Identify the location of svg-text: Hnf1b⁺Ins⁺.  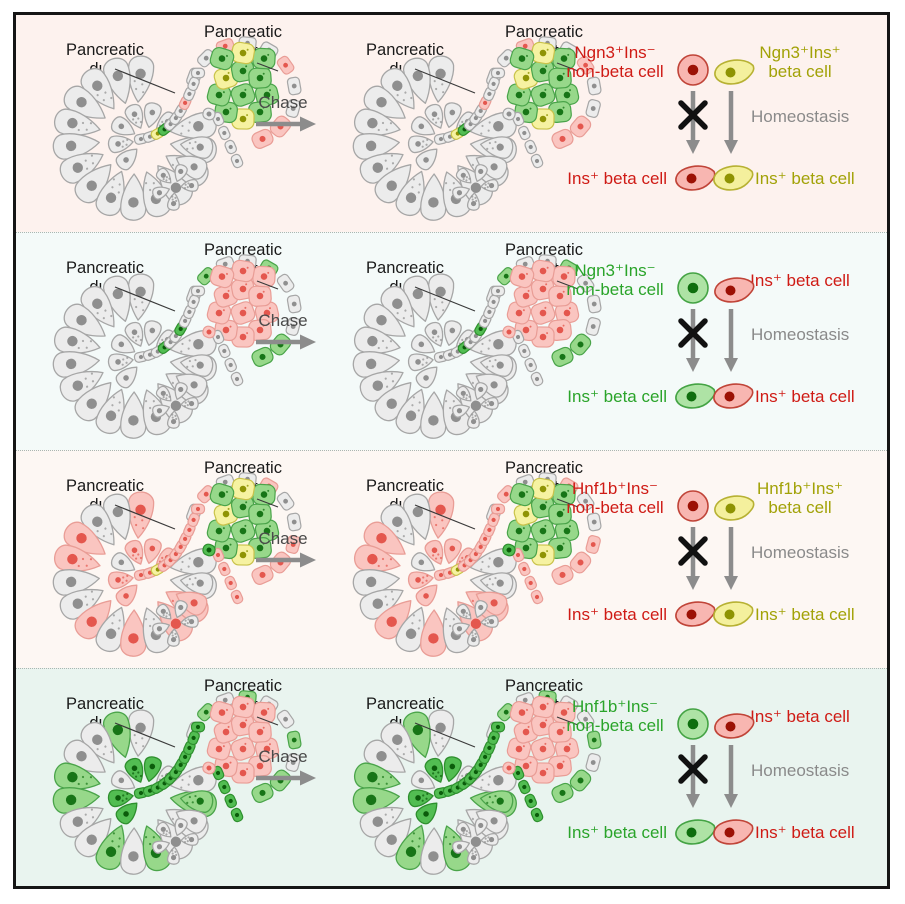
(800, 488).